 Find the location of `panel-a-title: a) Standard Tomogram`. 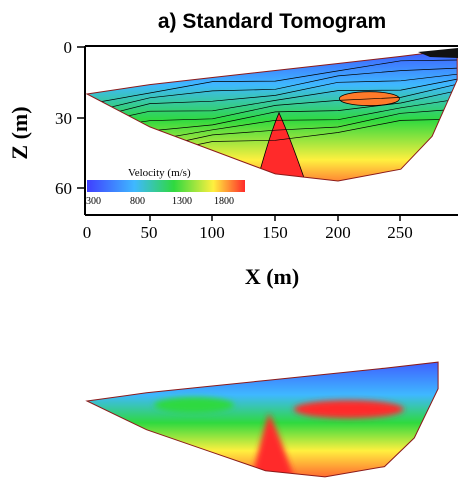

panel-a-title: a) Standard Tomogram is located at coordinates (272, 21).